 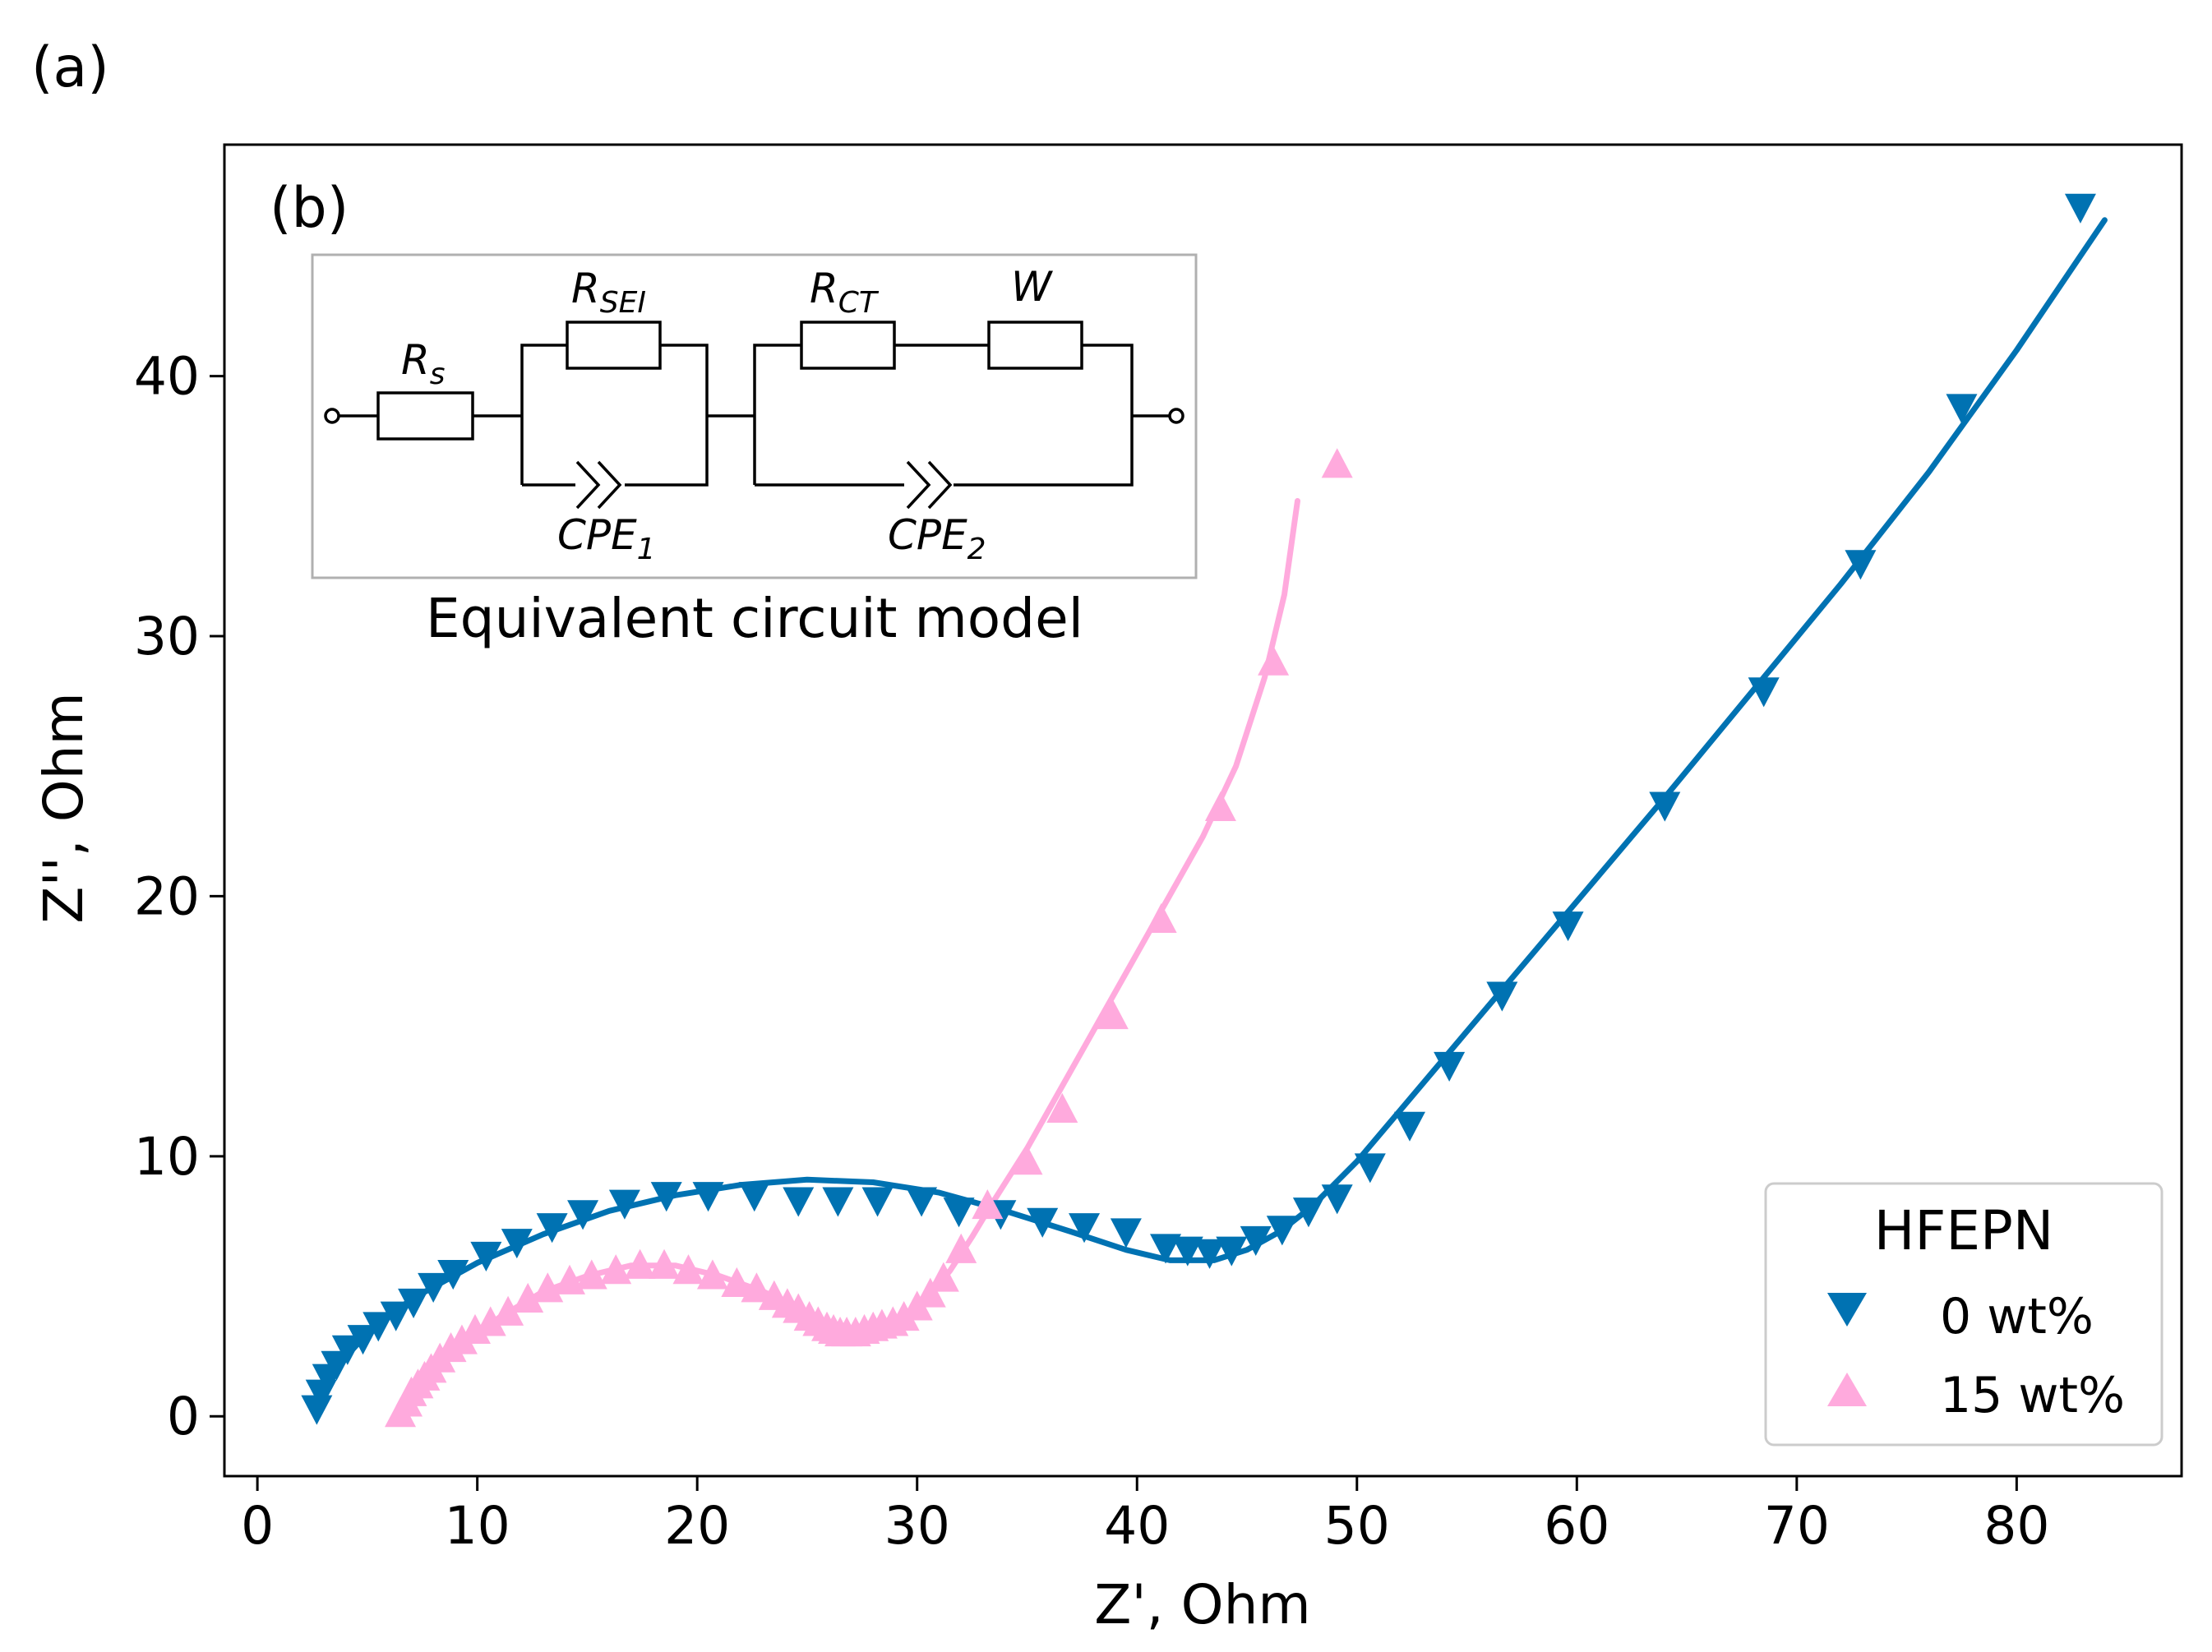 What do you see at coordinates (697, 1526) in the screenshot?
I see `x-tick-label: 20` at bounding box center [697, 1526].